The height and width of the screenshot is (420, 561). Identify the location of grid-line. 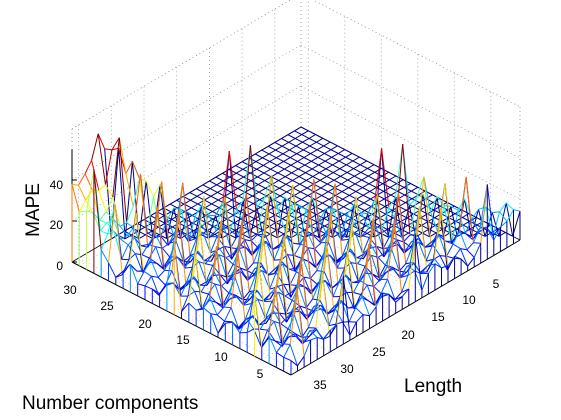
(410, 101).